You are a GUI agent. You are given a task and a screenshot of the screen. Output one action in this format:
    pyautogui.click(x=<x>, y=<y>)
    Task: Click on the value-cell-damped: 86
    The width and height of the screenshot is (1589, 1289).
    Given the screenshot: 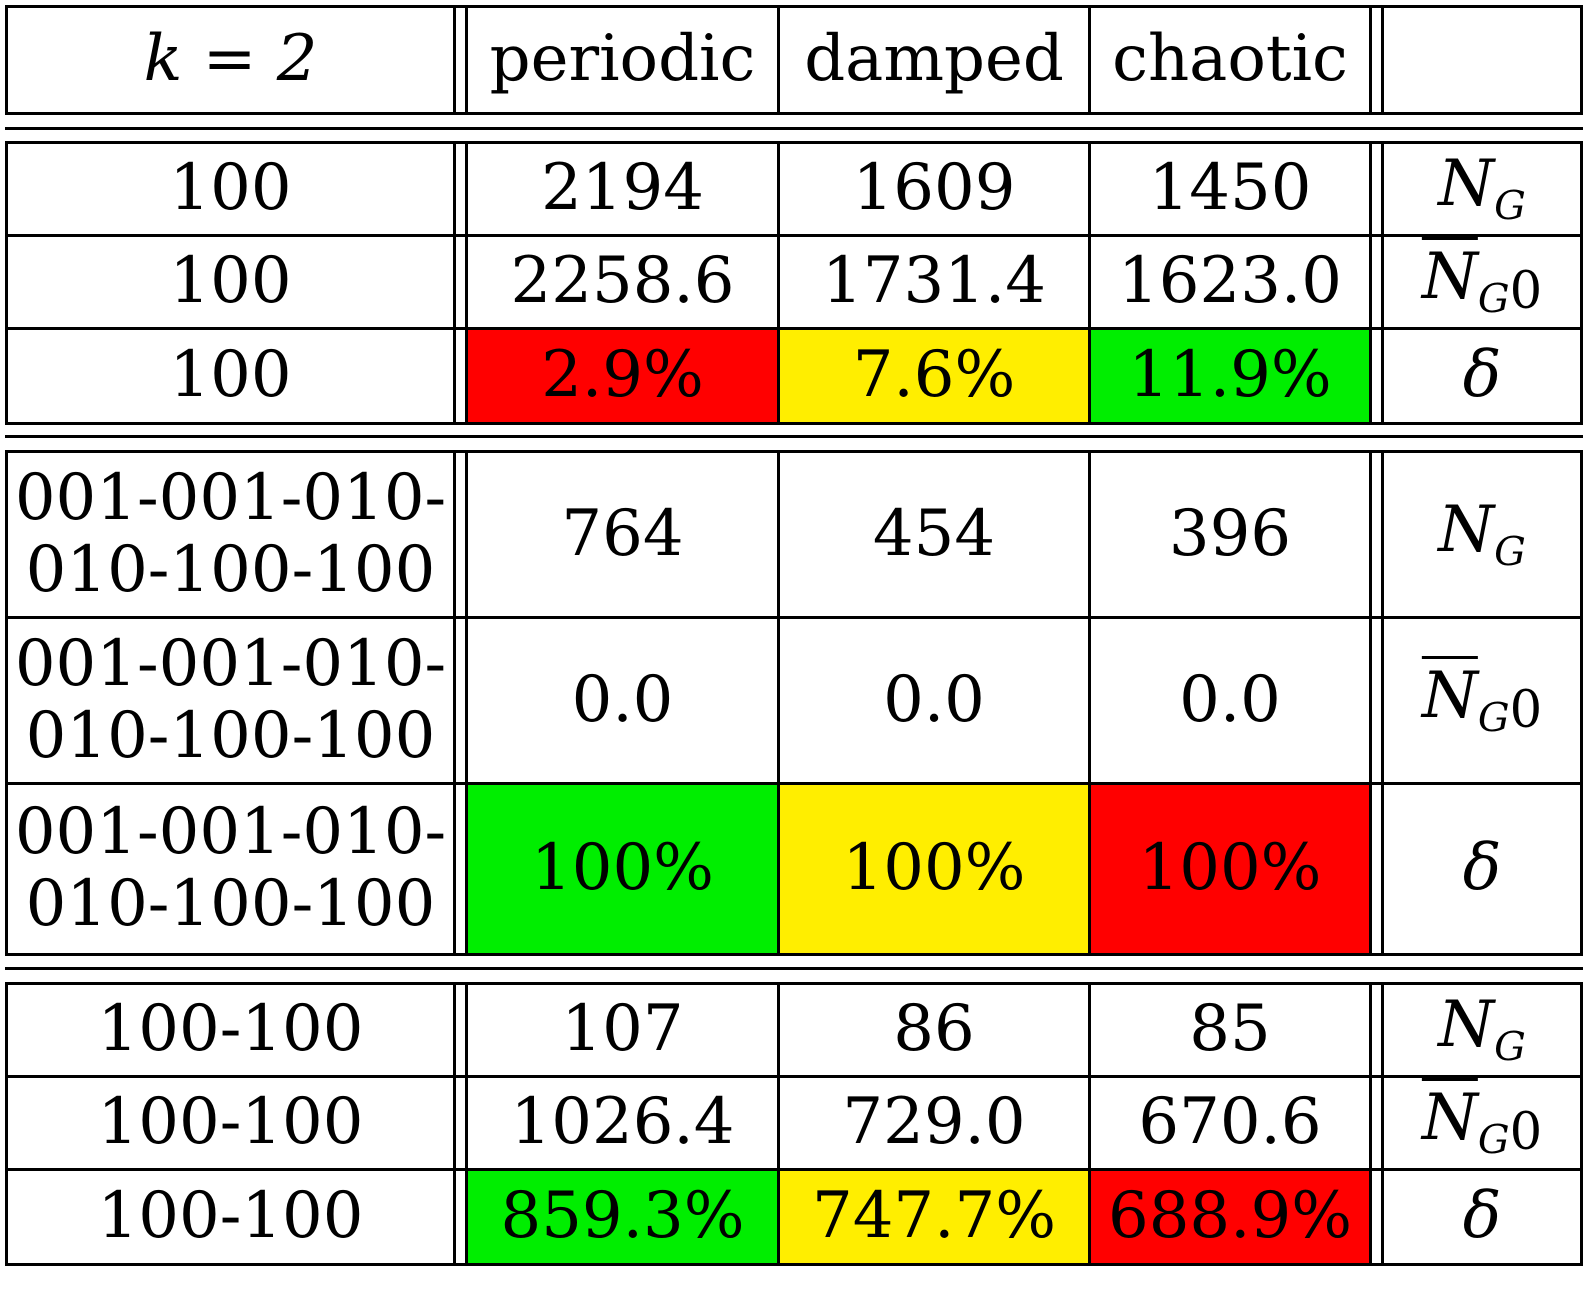 What is the action you would take?
    pyautogui.click(x=935, y=1030)
    